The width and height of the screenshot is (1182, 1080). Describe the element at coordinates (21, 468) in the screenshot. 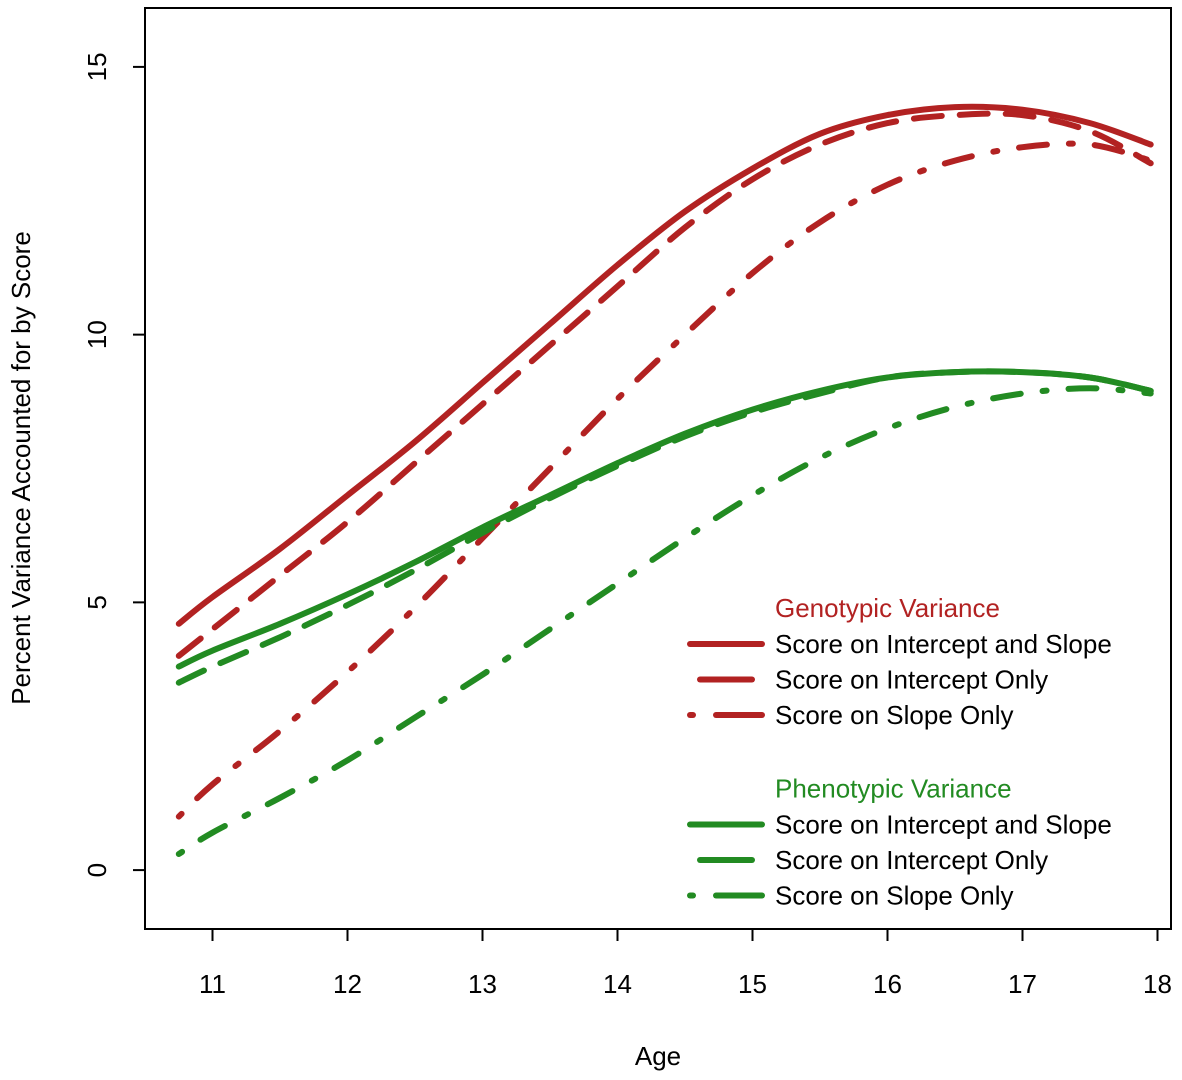

I see `y-axis-label: Percent Variance Accounted for by Score` at that location.